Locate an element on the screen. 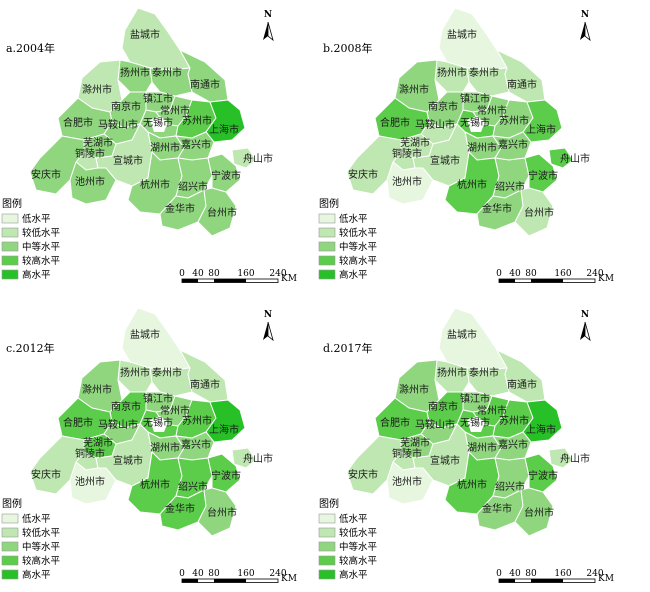  scale-unit: KM is located at coordinates (606, 279).